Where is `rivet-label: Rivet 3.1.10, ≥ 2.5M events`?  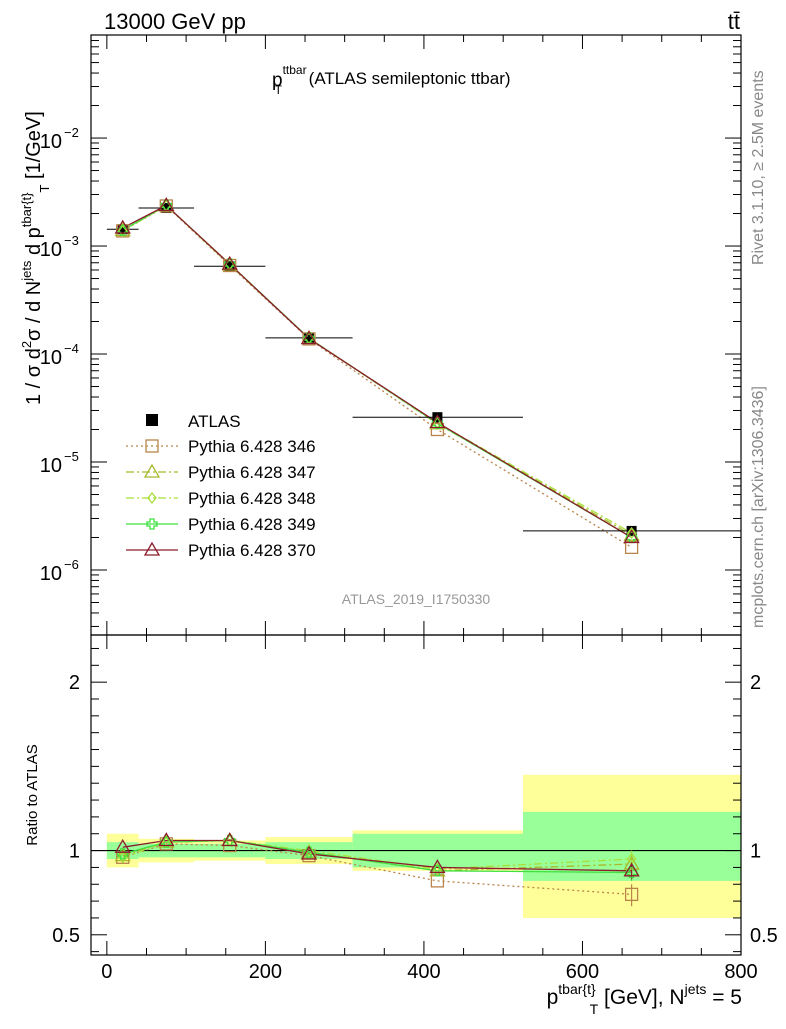
rivet-label: Rivet 3.1.10, ≥ 2.5M events is located at coordinates (758, 167).